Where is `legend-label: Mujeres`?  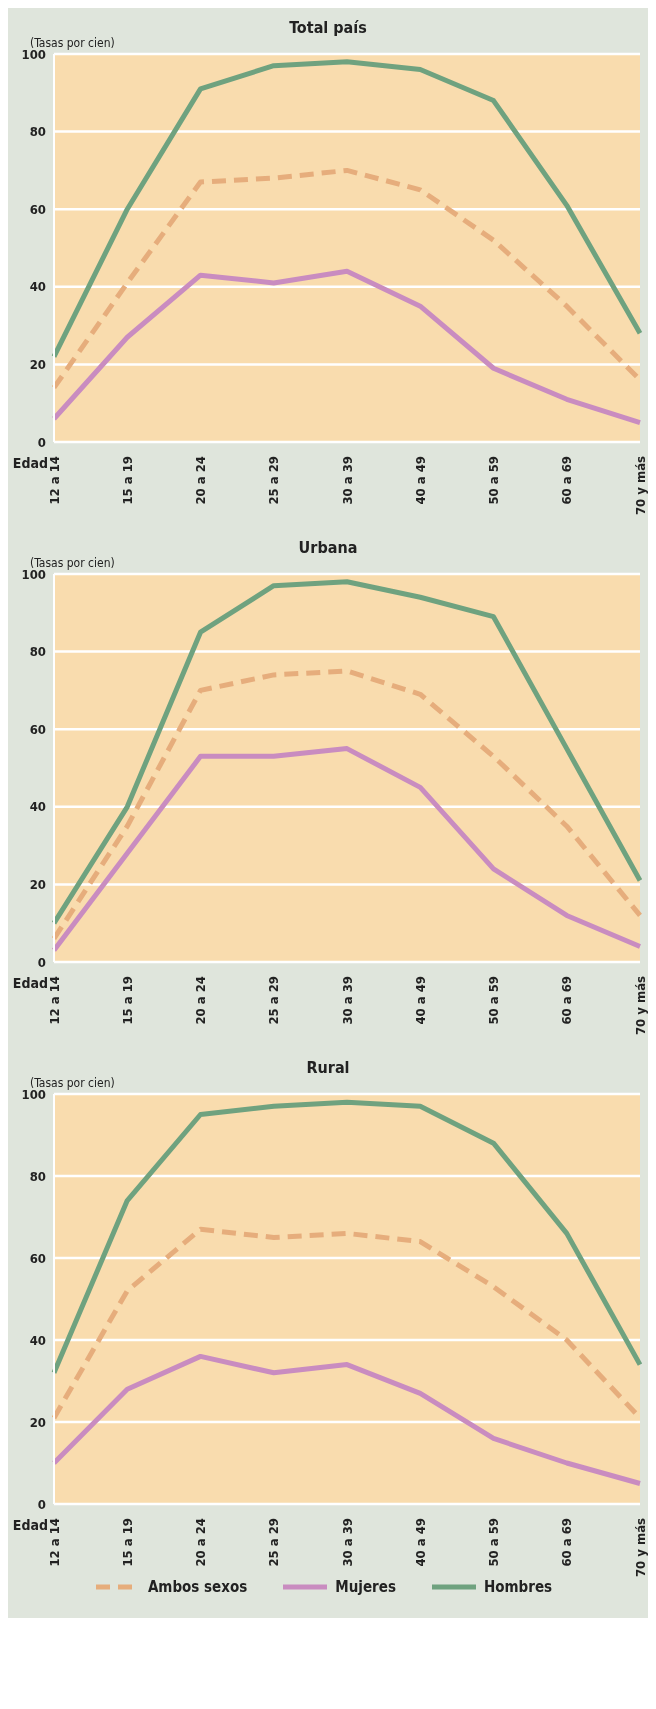 legend-label: Mujeres is located at coordinates (365, 1587).